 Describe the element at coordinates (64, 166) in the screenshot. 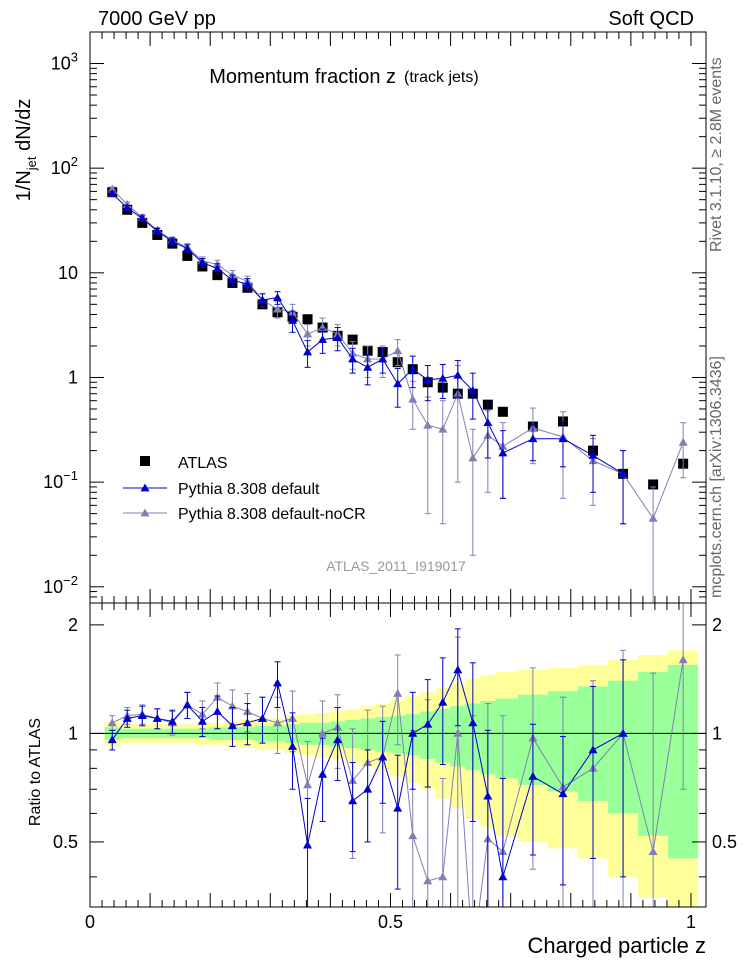

I see `y-tick-label: 10²` at that location.